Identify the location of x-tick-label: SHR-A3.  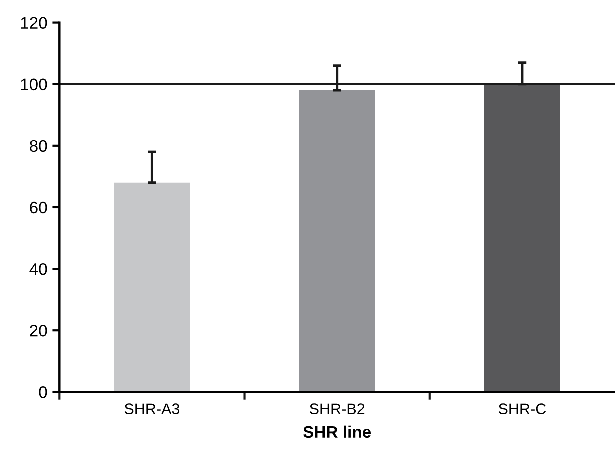
(152, 409).